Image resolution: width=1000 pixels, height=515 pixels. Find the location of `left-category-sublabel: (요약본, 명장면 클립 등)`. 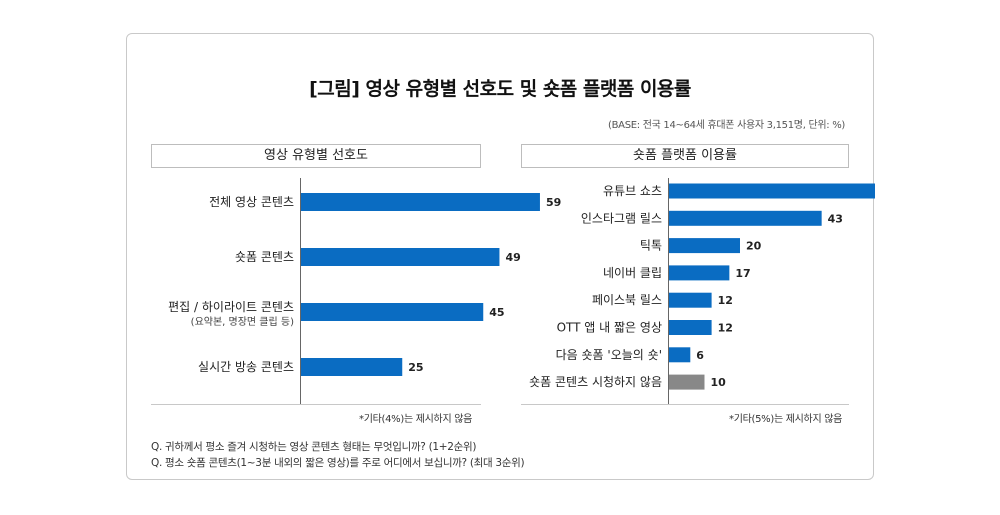

left-category-sublabel: (요약본, 명장면 클립 등) is located at coordinates (242, 321).